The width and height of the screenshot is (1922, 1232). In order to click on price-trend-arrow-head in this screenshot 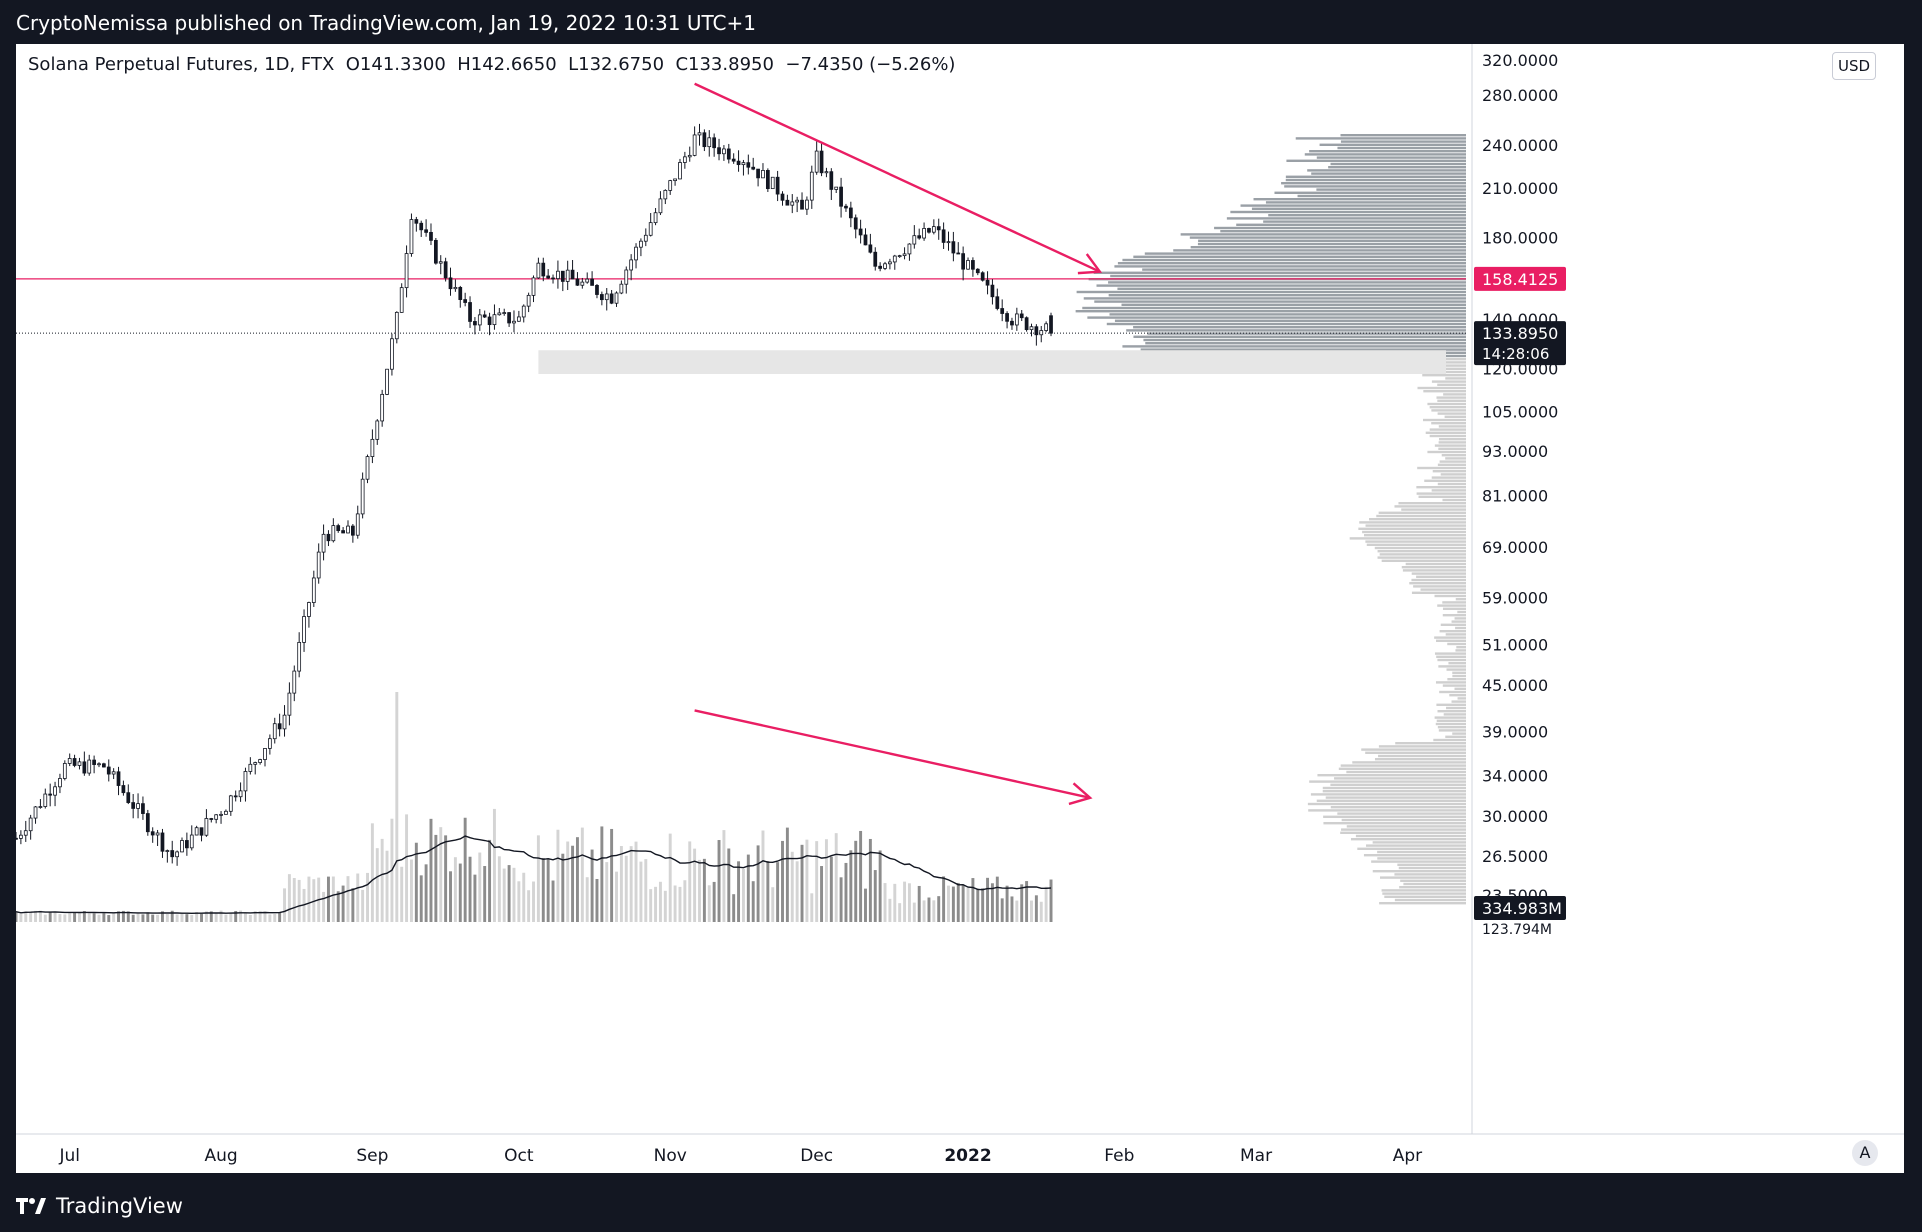, I will do `click(1090, 264)`.